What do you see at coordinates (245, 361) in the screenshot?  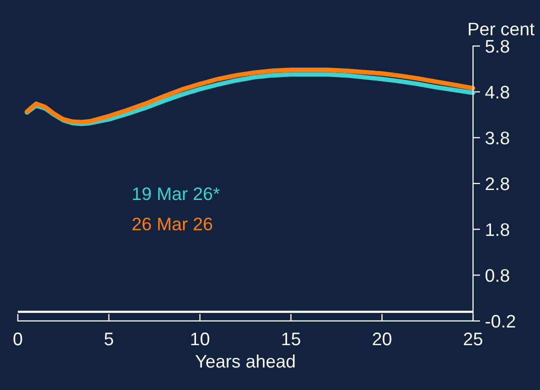 I see `x-axis-title: Years ahead` at bounding box center [245, 361].